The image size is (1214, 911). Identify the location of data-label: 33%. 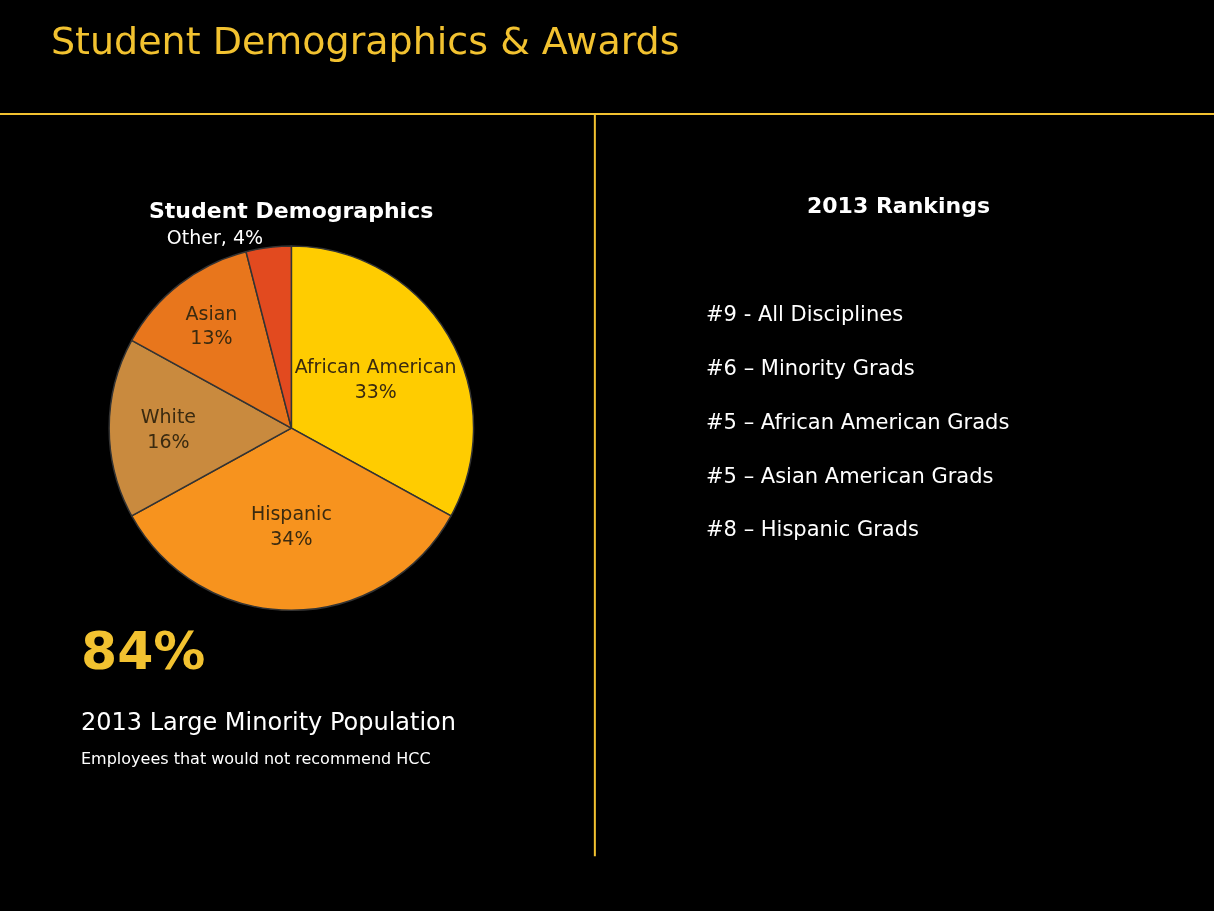
(375, 390).